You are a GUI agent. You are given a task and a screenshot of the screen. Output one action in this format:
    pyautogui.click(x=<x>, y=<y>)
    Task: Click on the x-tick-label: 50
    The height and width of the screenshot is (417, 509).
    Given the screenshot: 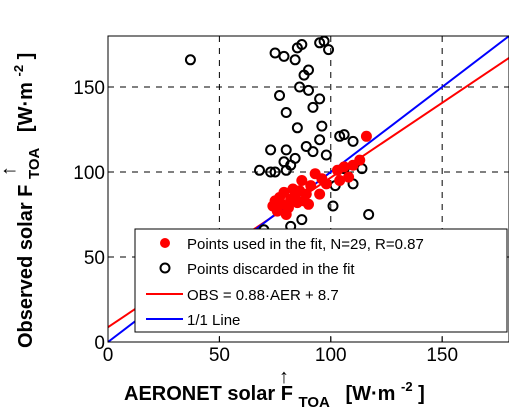 What is the action you would take?
    pyautogui.click(x=219, y=355)
    